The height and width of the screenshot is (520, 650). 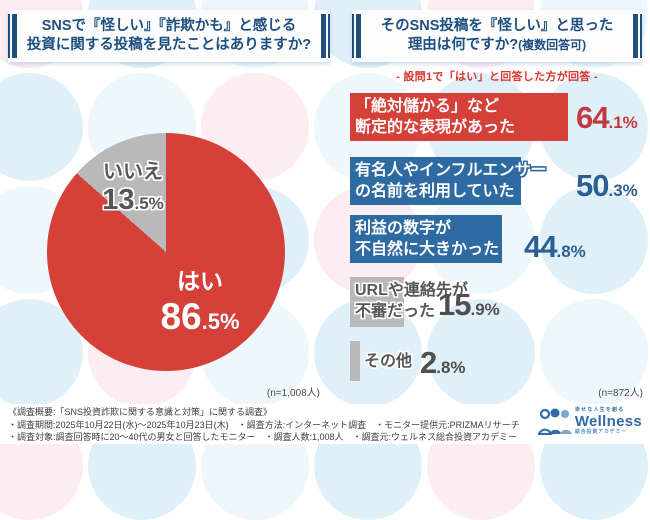 What do you see at coordinates (149, 203) in the screenshot?
I see `pie-label-no-decimal: .5%` at bounding box center [149, 203].